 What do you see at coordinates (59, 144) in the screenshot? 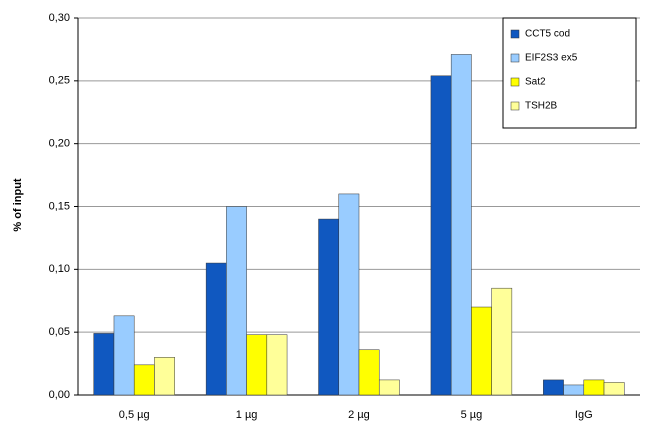
I see `y-tick-label: 0,20` at bounding box center [59, 144].